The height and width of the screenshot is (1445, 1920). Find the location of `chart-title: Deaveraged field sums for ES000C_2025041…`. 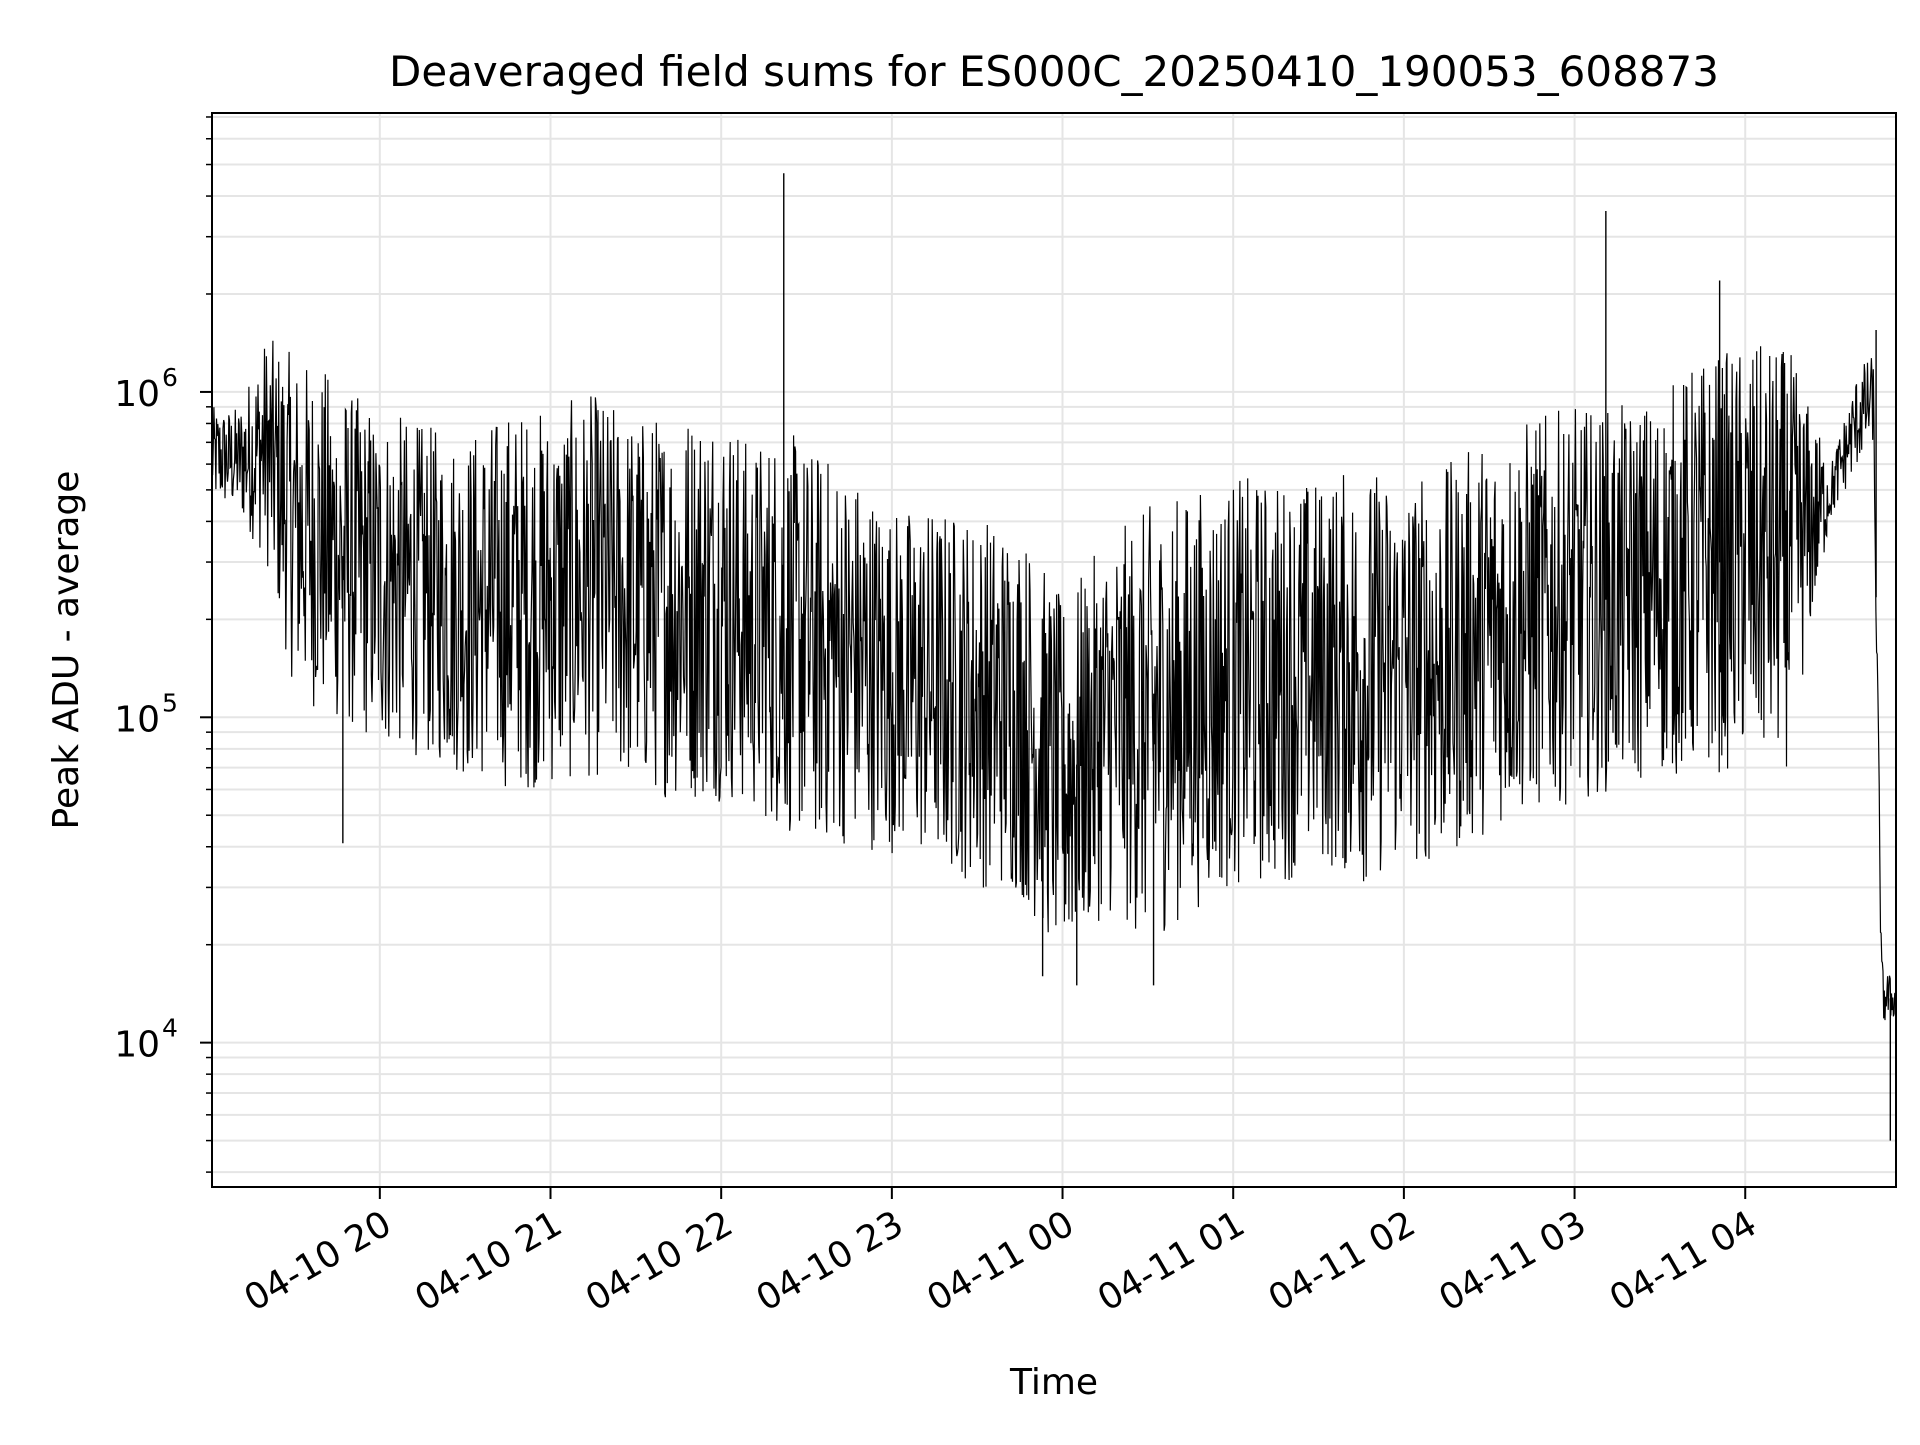

chart-title: Deaveraged field sums for ES000C_2025041… is located at coordinates (1054, 71).